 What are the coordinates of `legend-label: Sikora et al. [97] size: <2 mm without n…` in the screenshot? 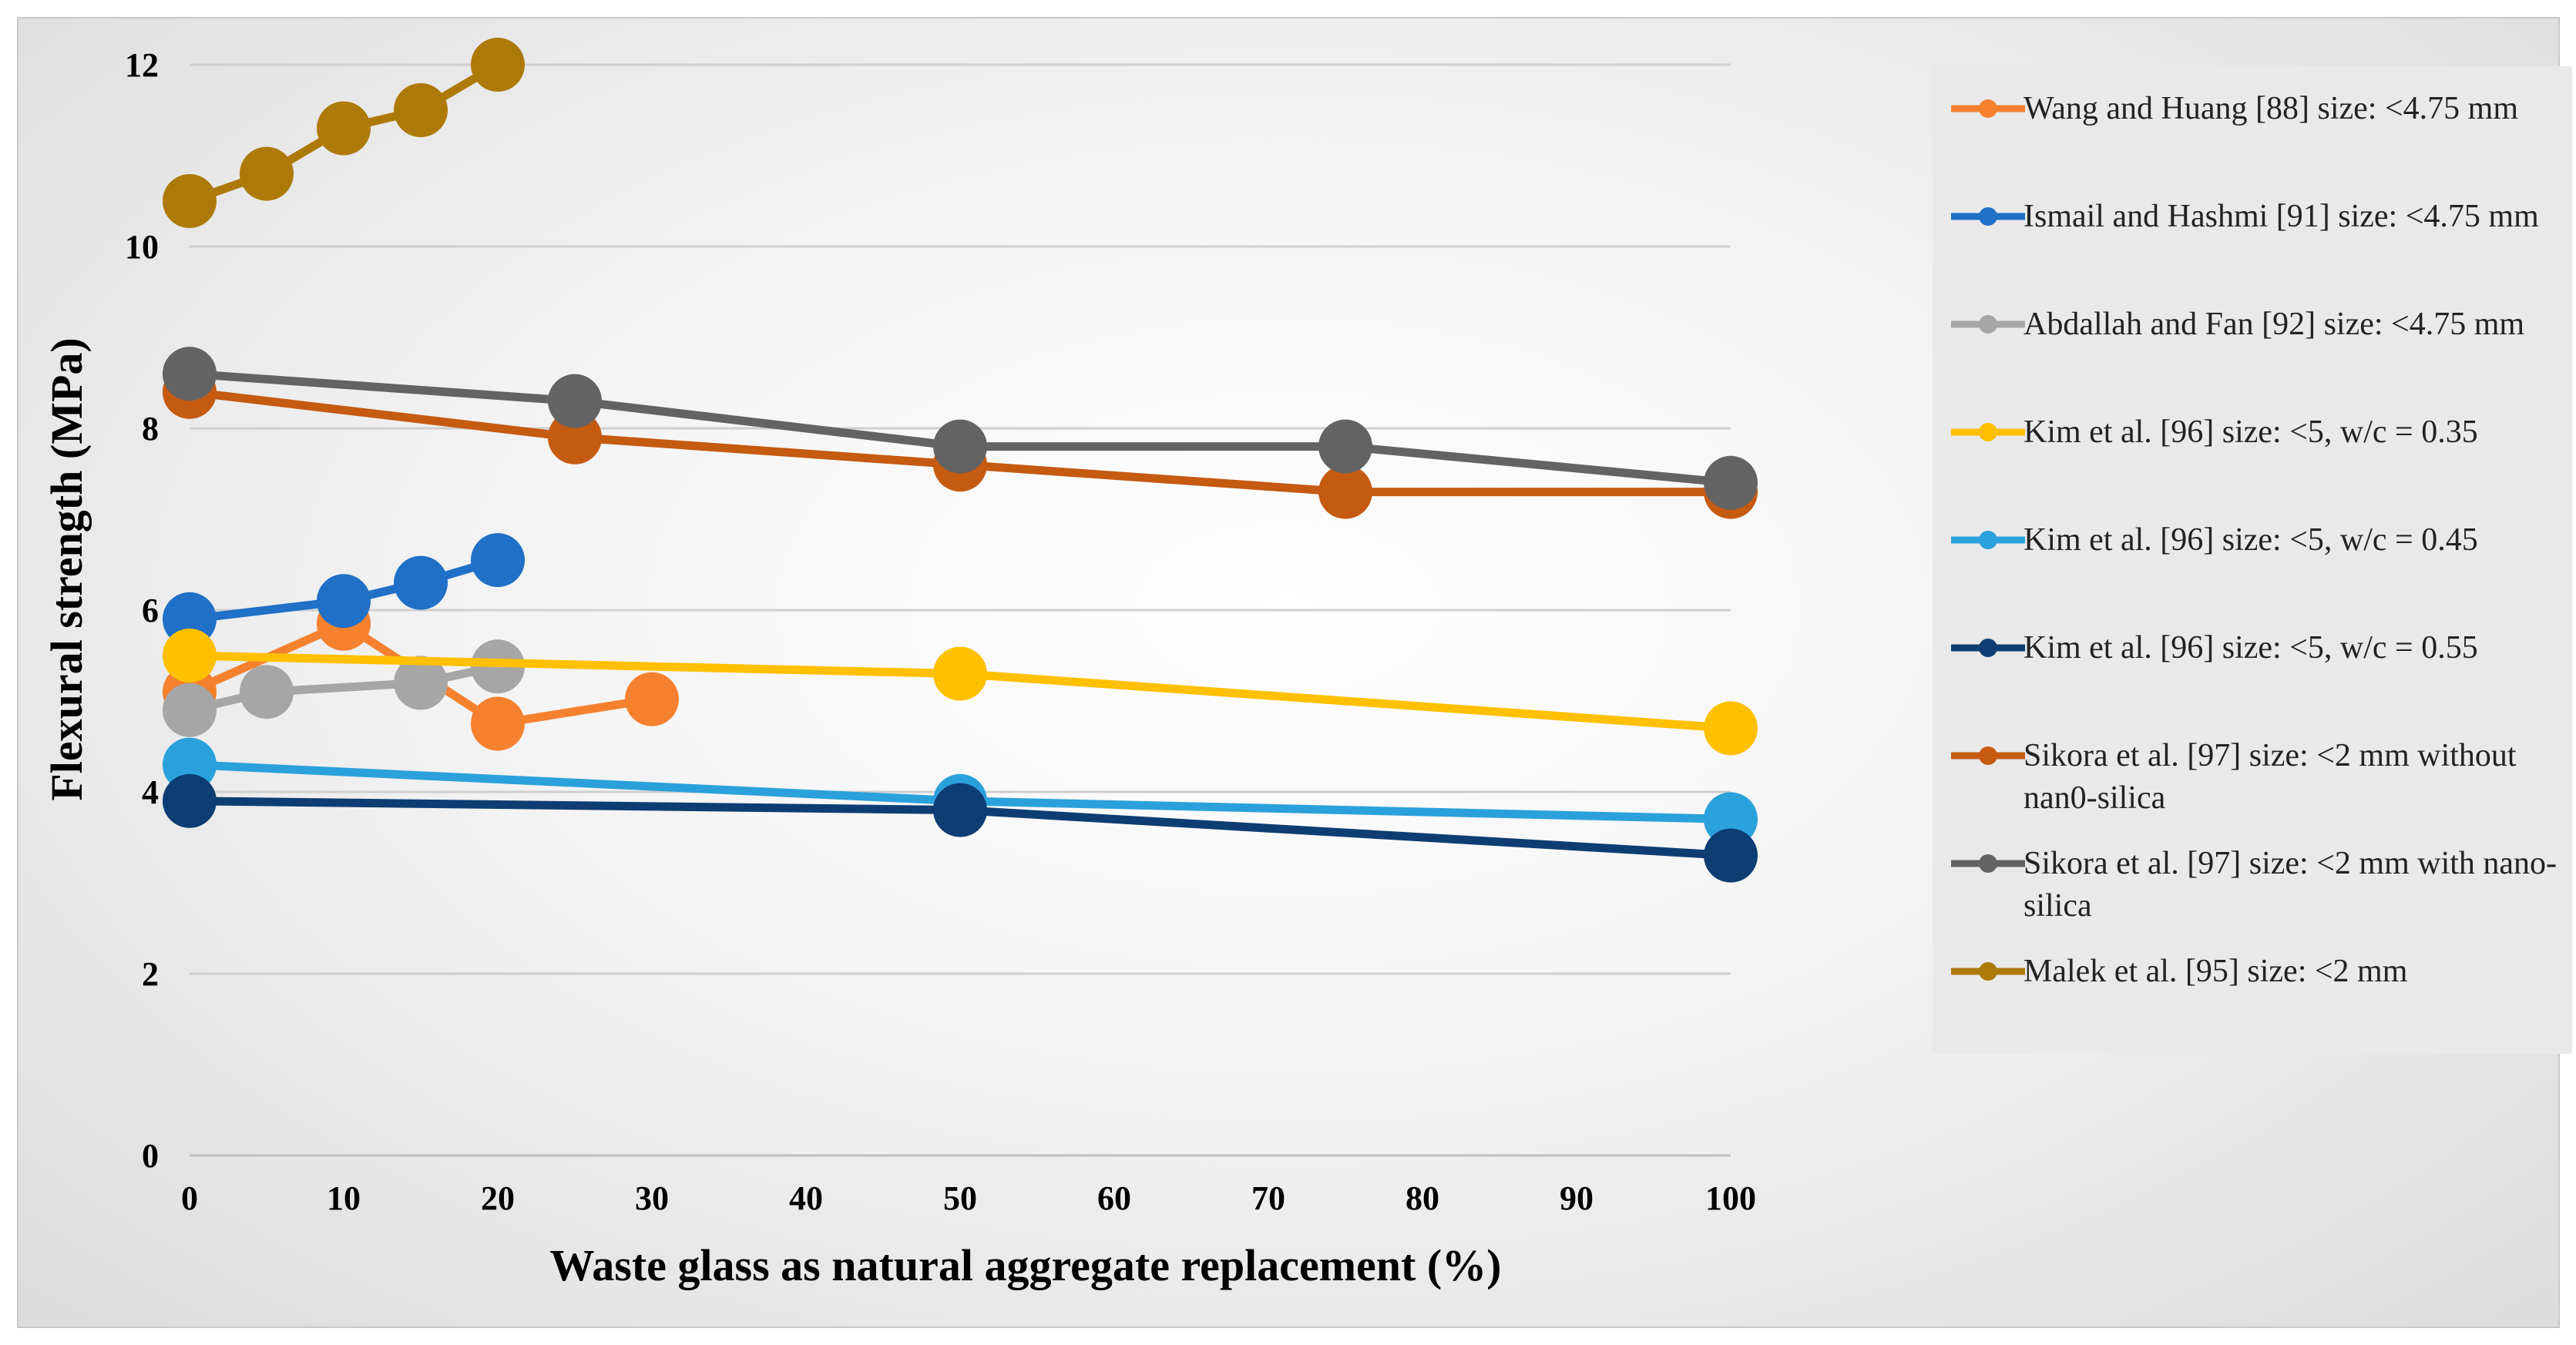 It's located at (2270, 777).